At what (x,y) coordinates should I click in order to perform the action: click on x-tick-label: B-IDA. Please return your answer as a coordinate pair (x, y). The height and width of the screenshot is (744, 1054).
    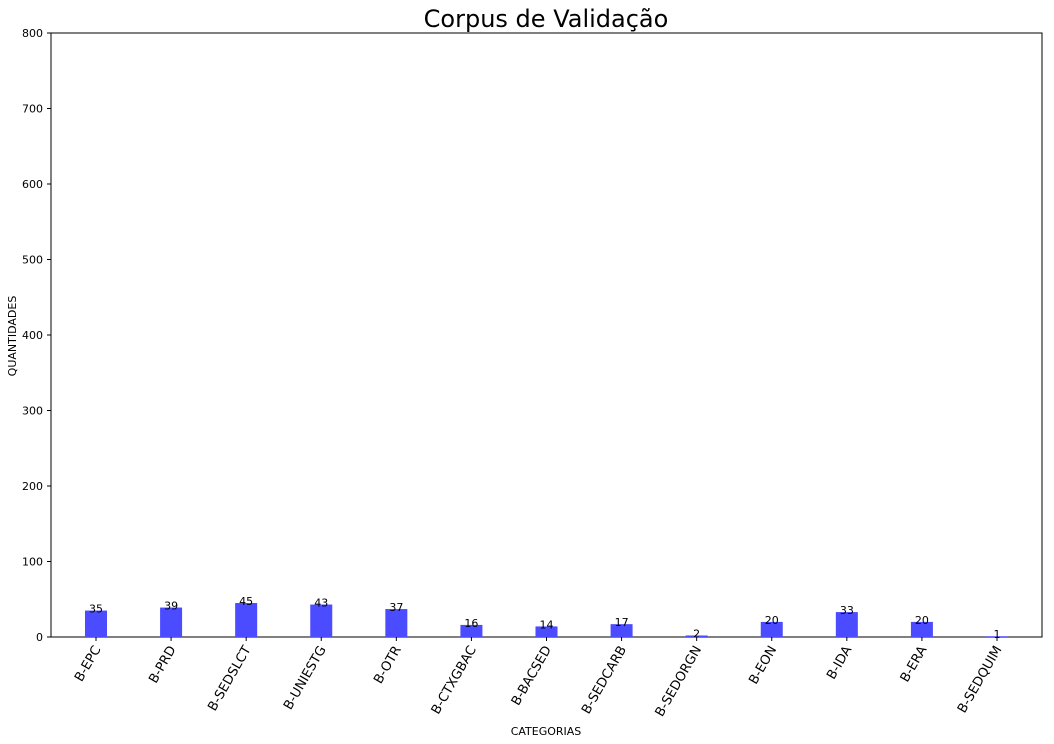
    Looking at the image, I should click on (839, 662).